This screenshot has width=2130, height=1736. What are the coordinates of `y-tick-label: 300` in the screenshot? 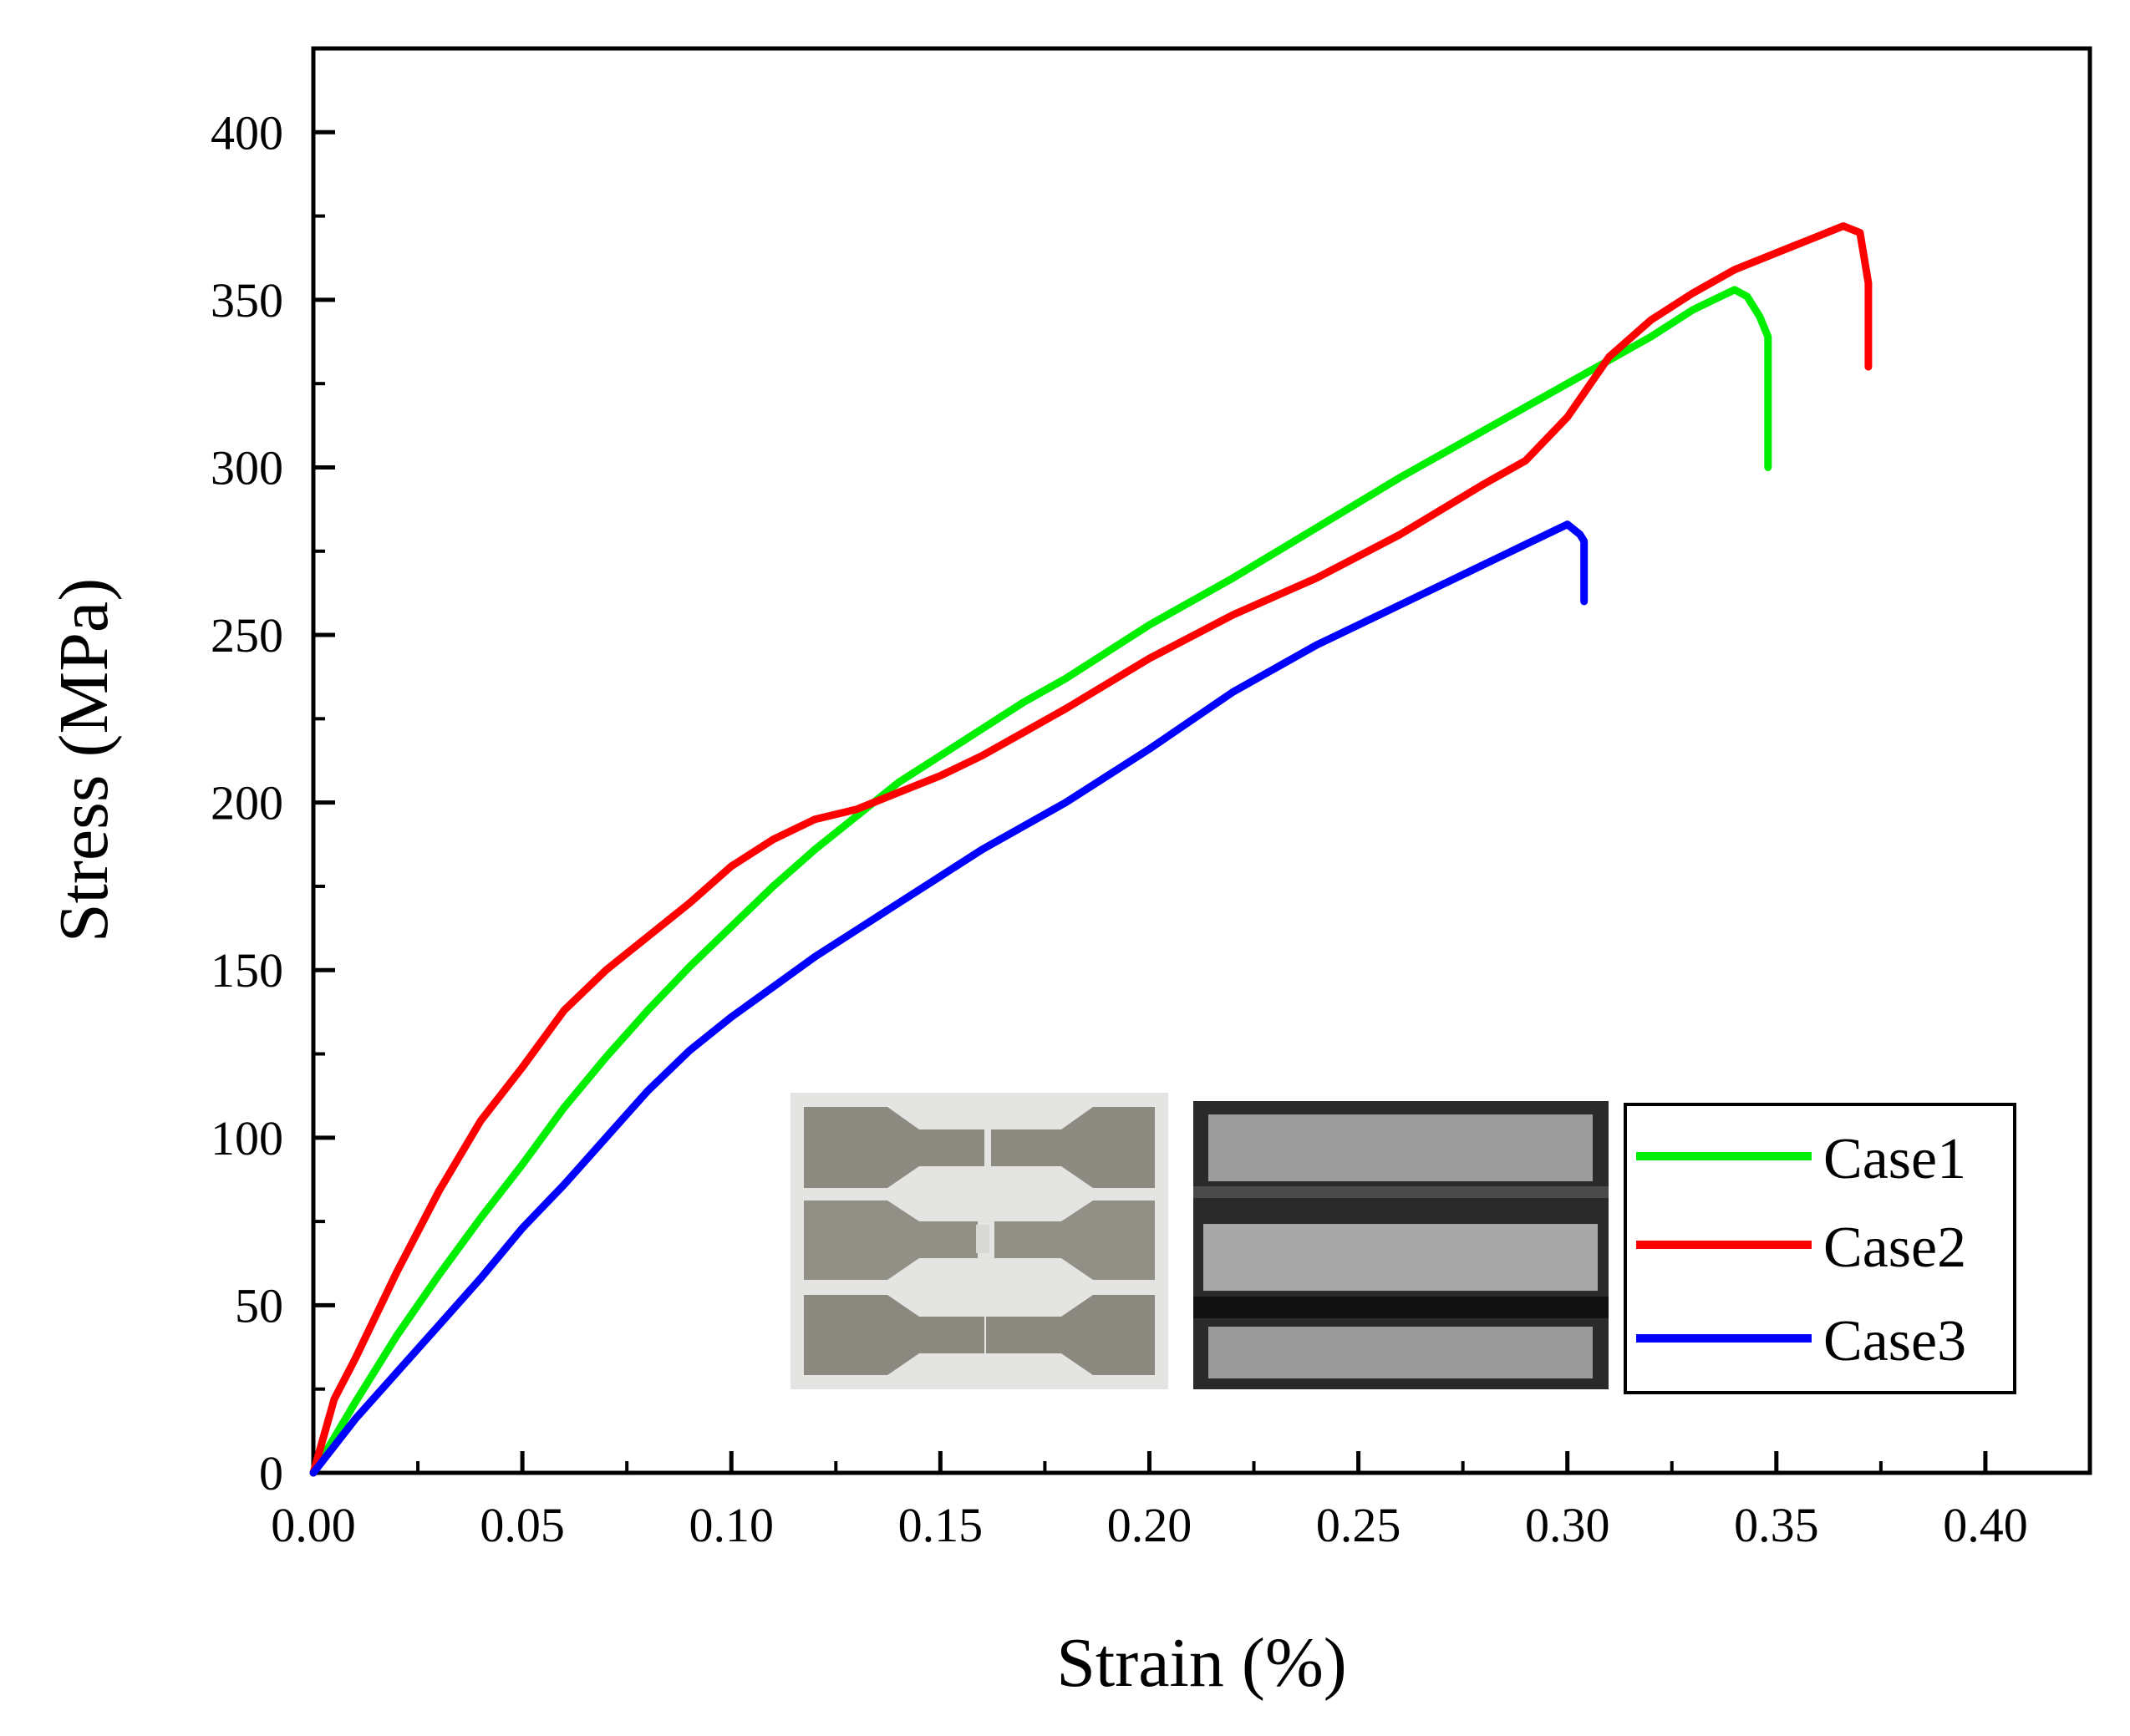 It's located at (247, 467).